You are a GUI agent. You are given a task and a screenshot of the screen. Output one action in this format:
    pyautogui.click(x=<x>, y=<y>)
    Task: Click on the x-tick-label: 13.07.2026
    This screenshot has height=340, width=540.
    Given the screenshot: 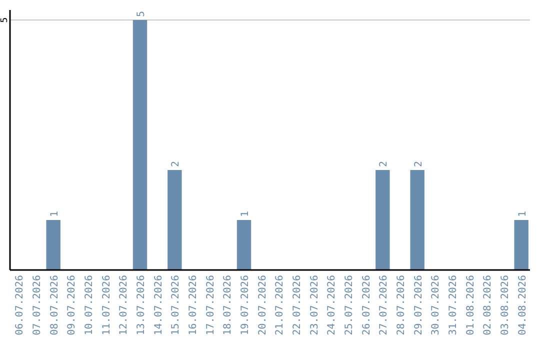 What is the action you would take?
    pyautogui.click(x=141, y=305)
    